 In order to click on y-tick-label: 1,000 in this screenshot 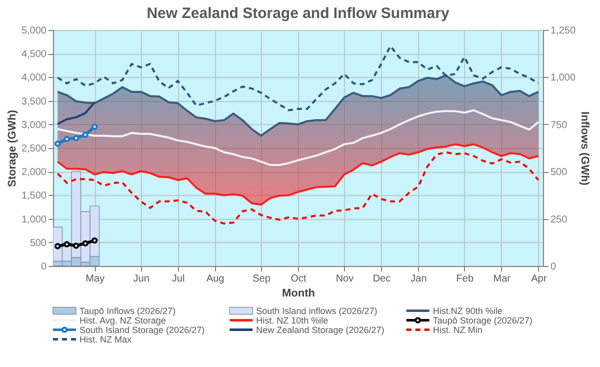, I will do `click(34, 220)`.